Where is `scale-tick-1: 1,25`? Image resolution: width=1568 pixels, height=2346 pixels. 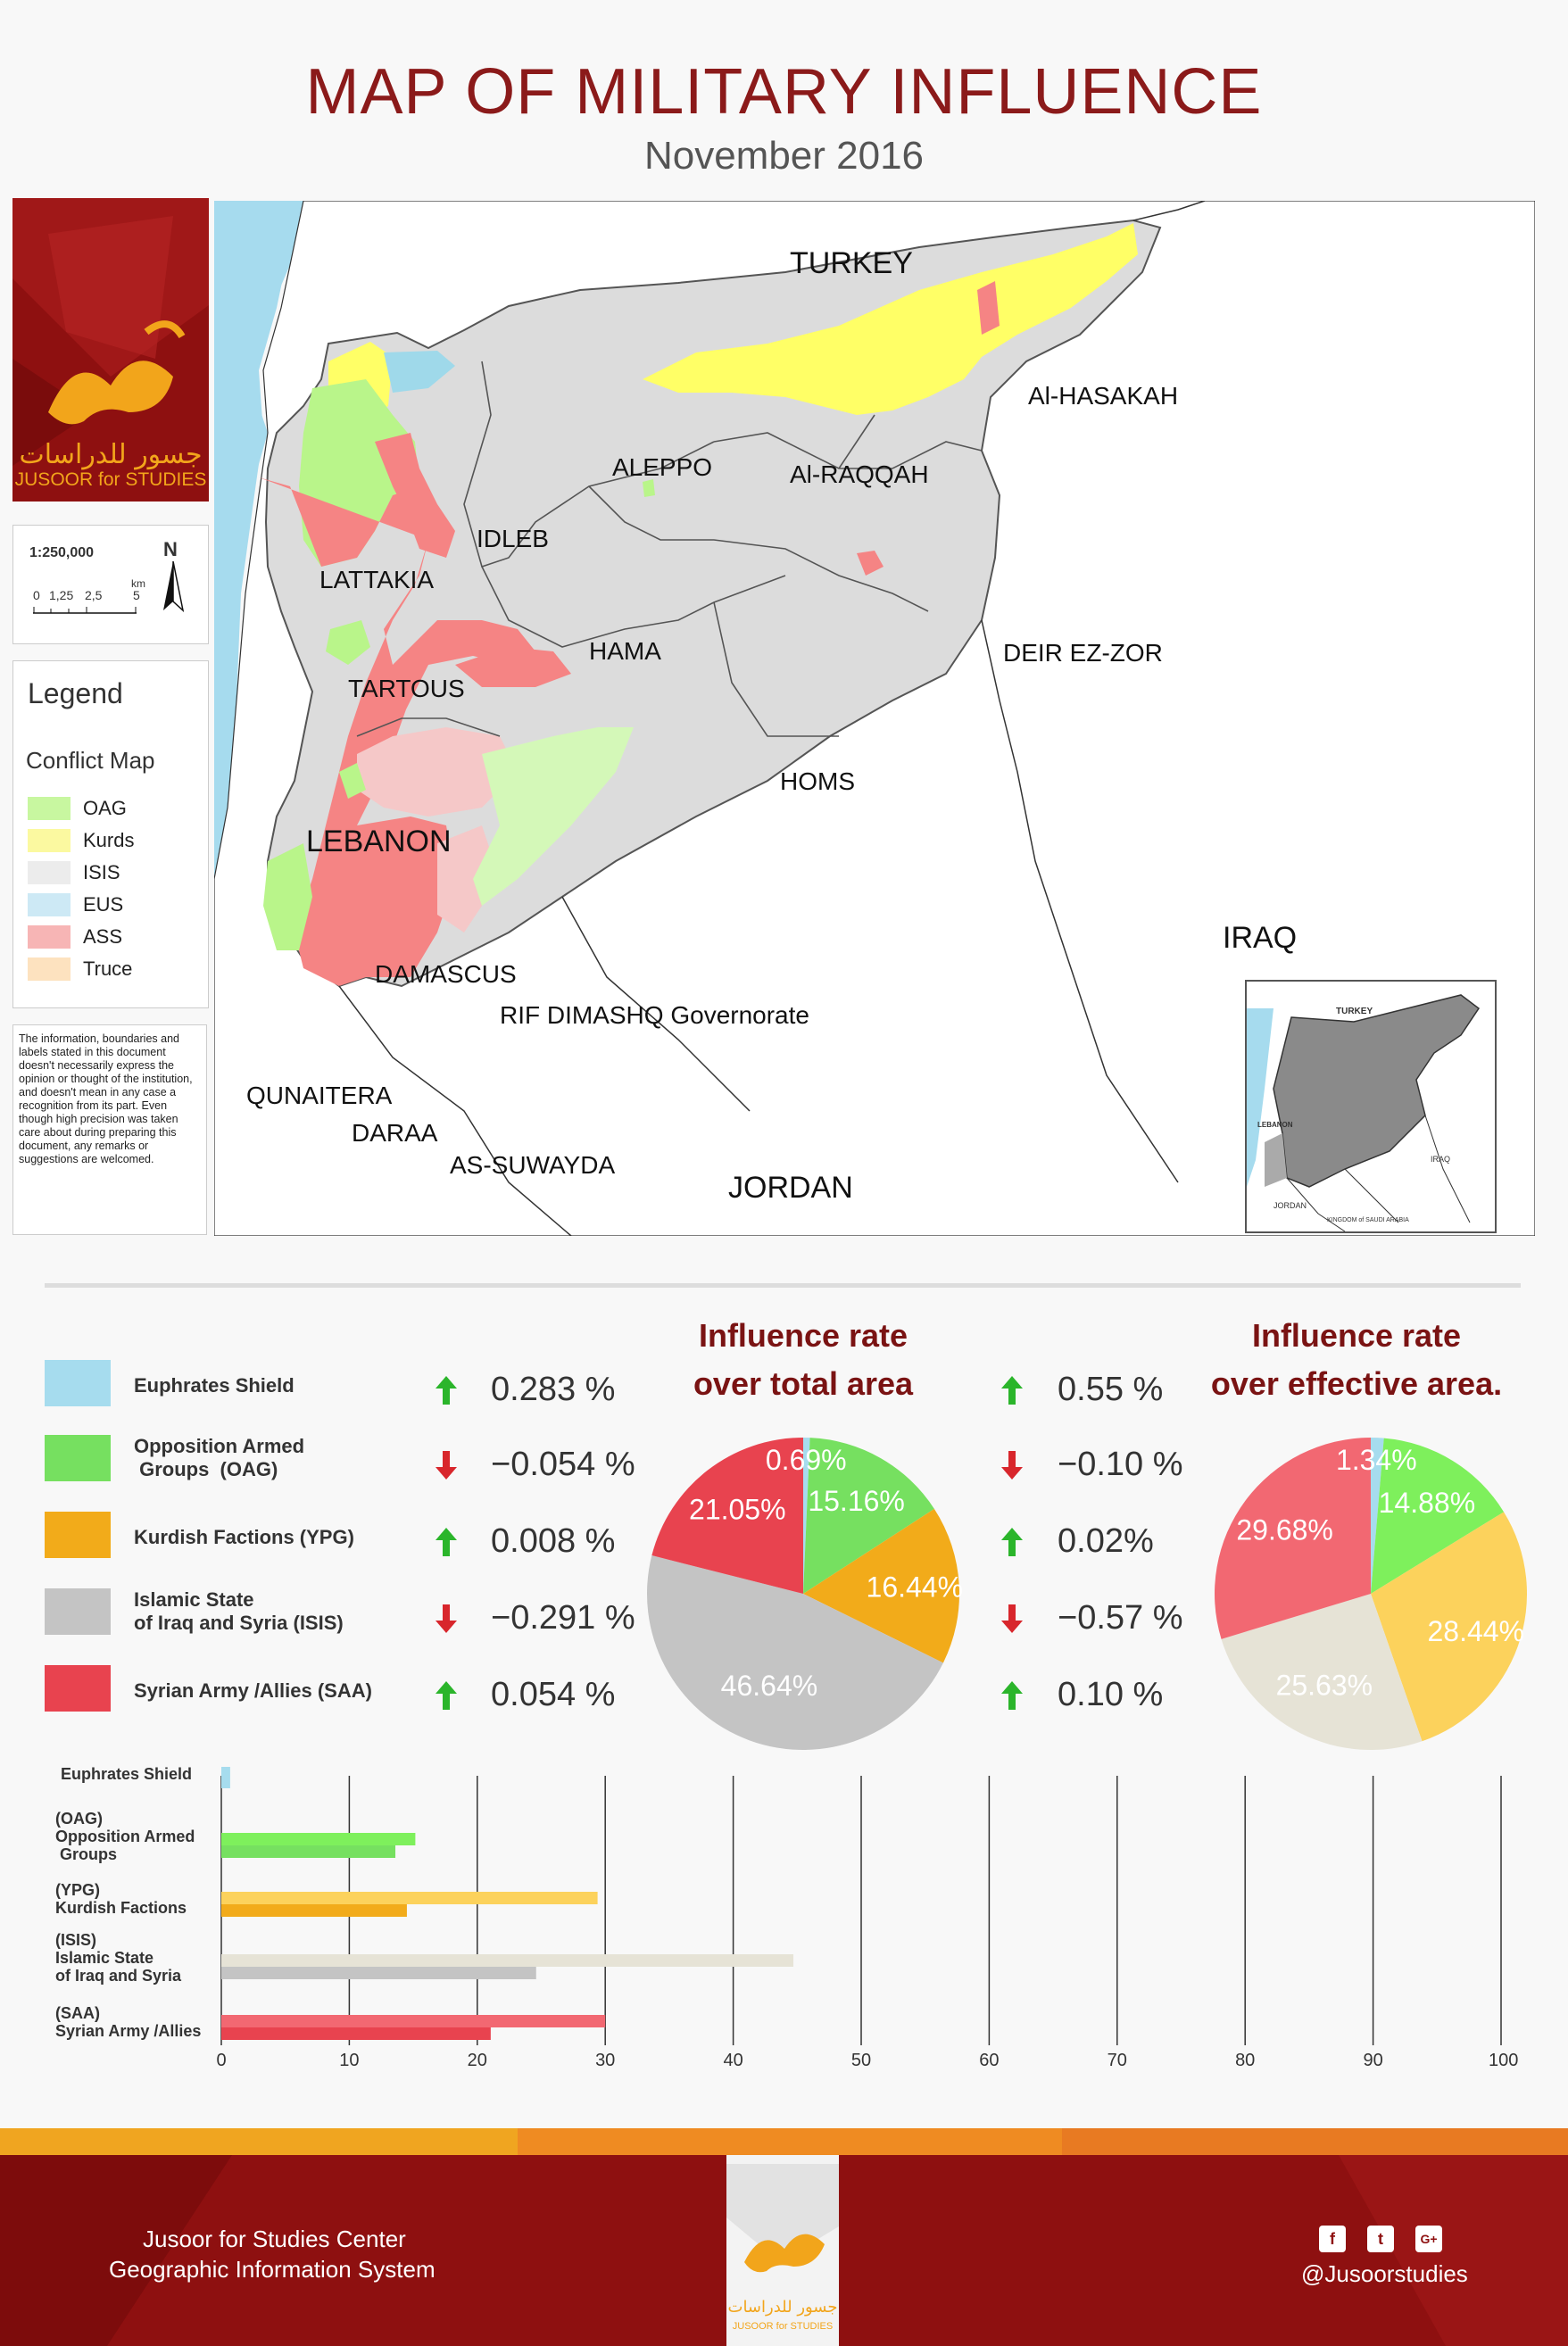
scale-tick-1: 1,25 is located at coordinates (61, 595).